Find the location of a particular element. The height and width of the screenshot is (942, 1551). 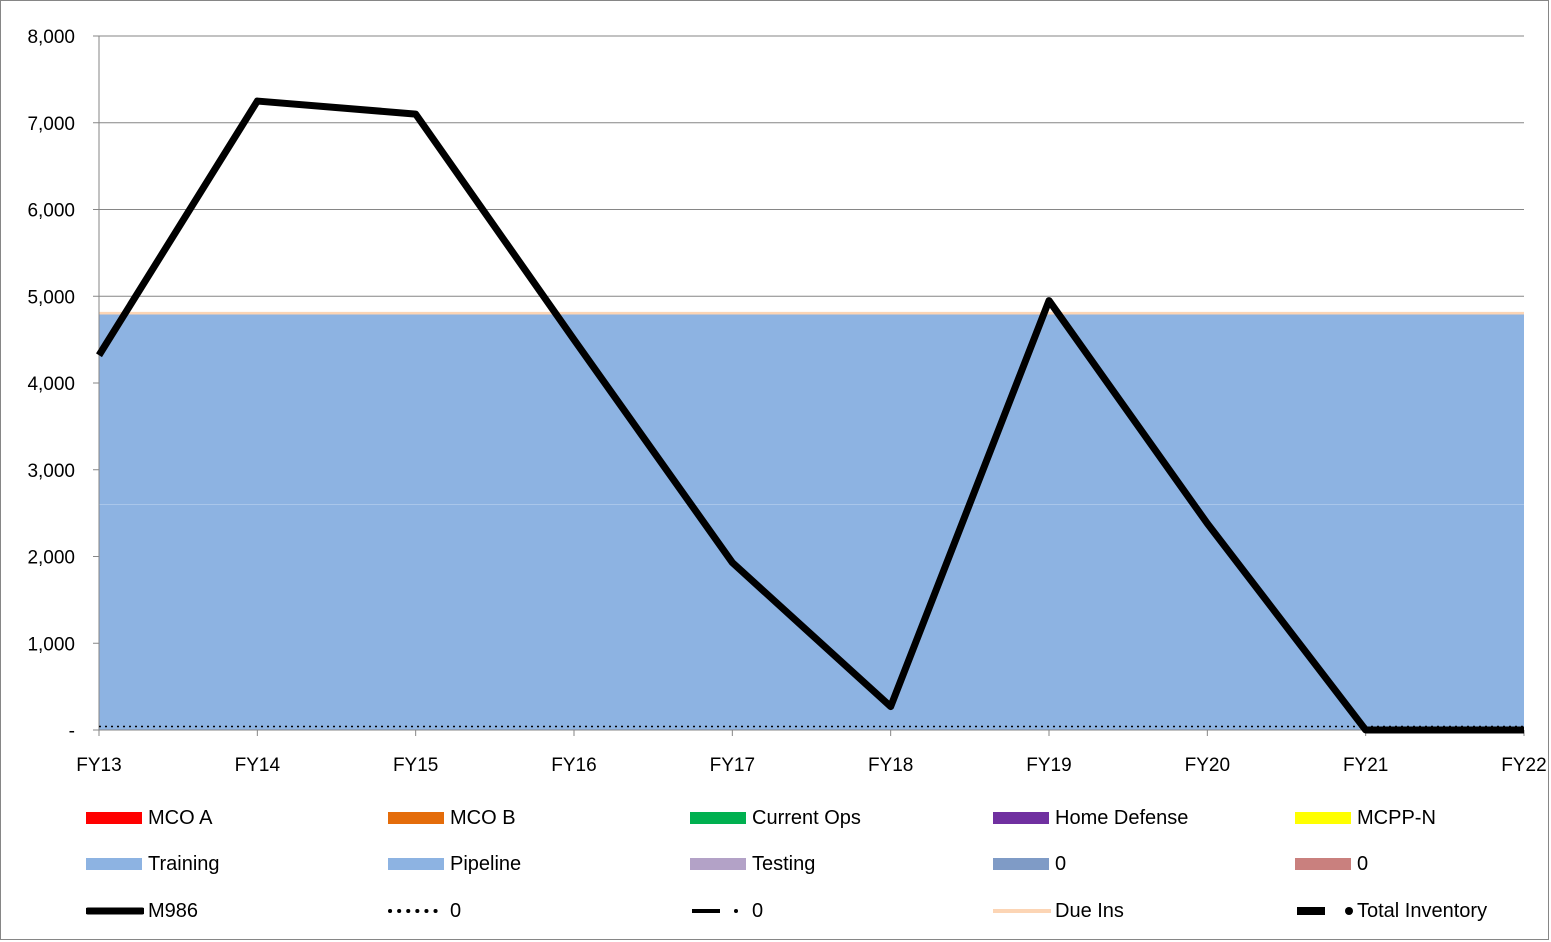

legend-label: Due Ins is located at coordinates (1089, 910).